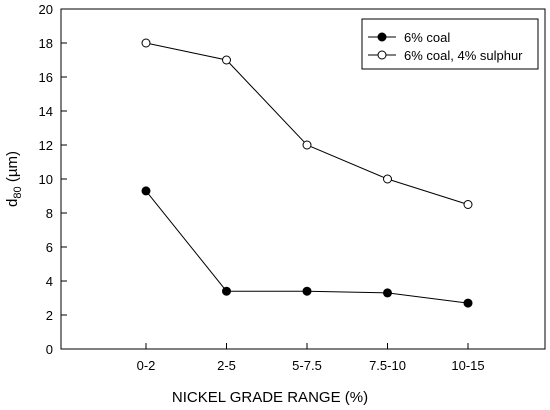 The height and width of the screenshot is (410, 550). I want to click on y-tick-label: 16, so click(46, 77).